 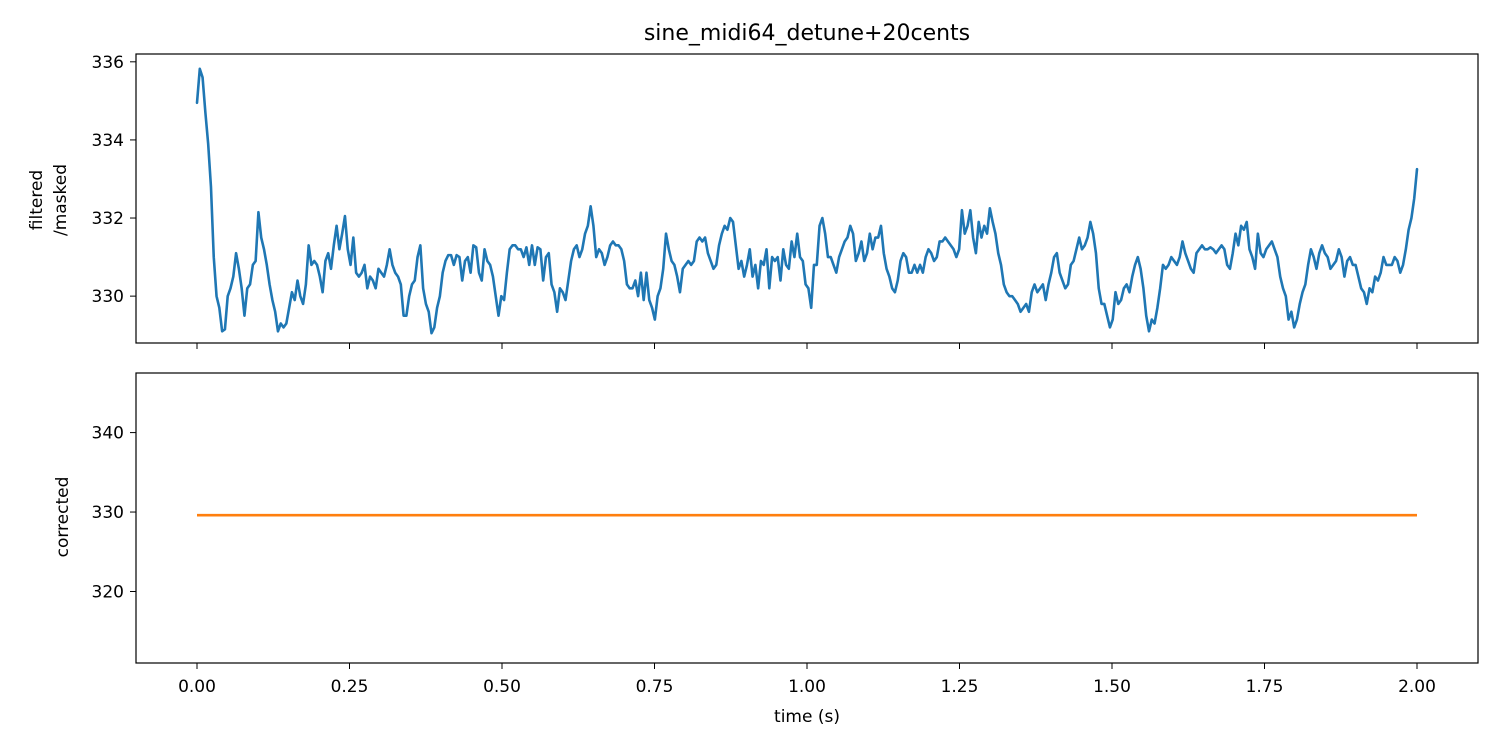 I want to click on x-tick-label: 1.50, so click(x=1112, y=687).